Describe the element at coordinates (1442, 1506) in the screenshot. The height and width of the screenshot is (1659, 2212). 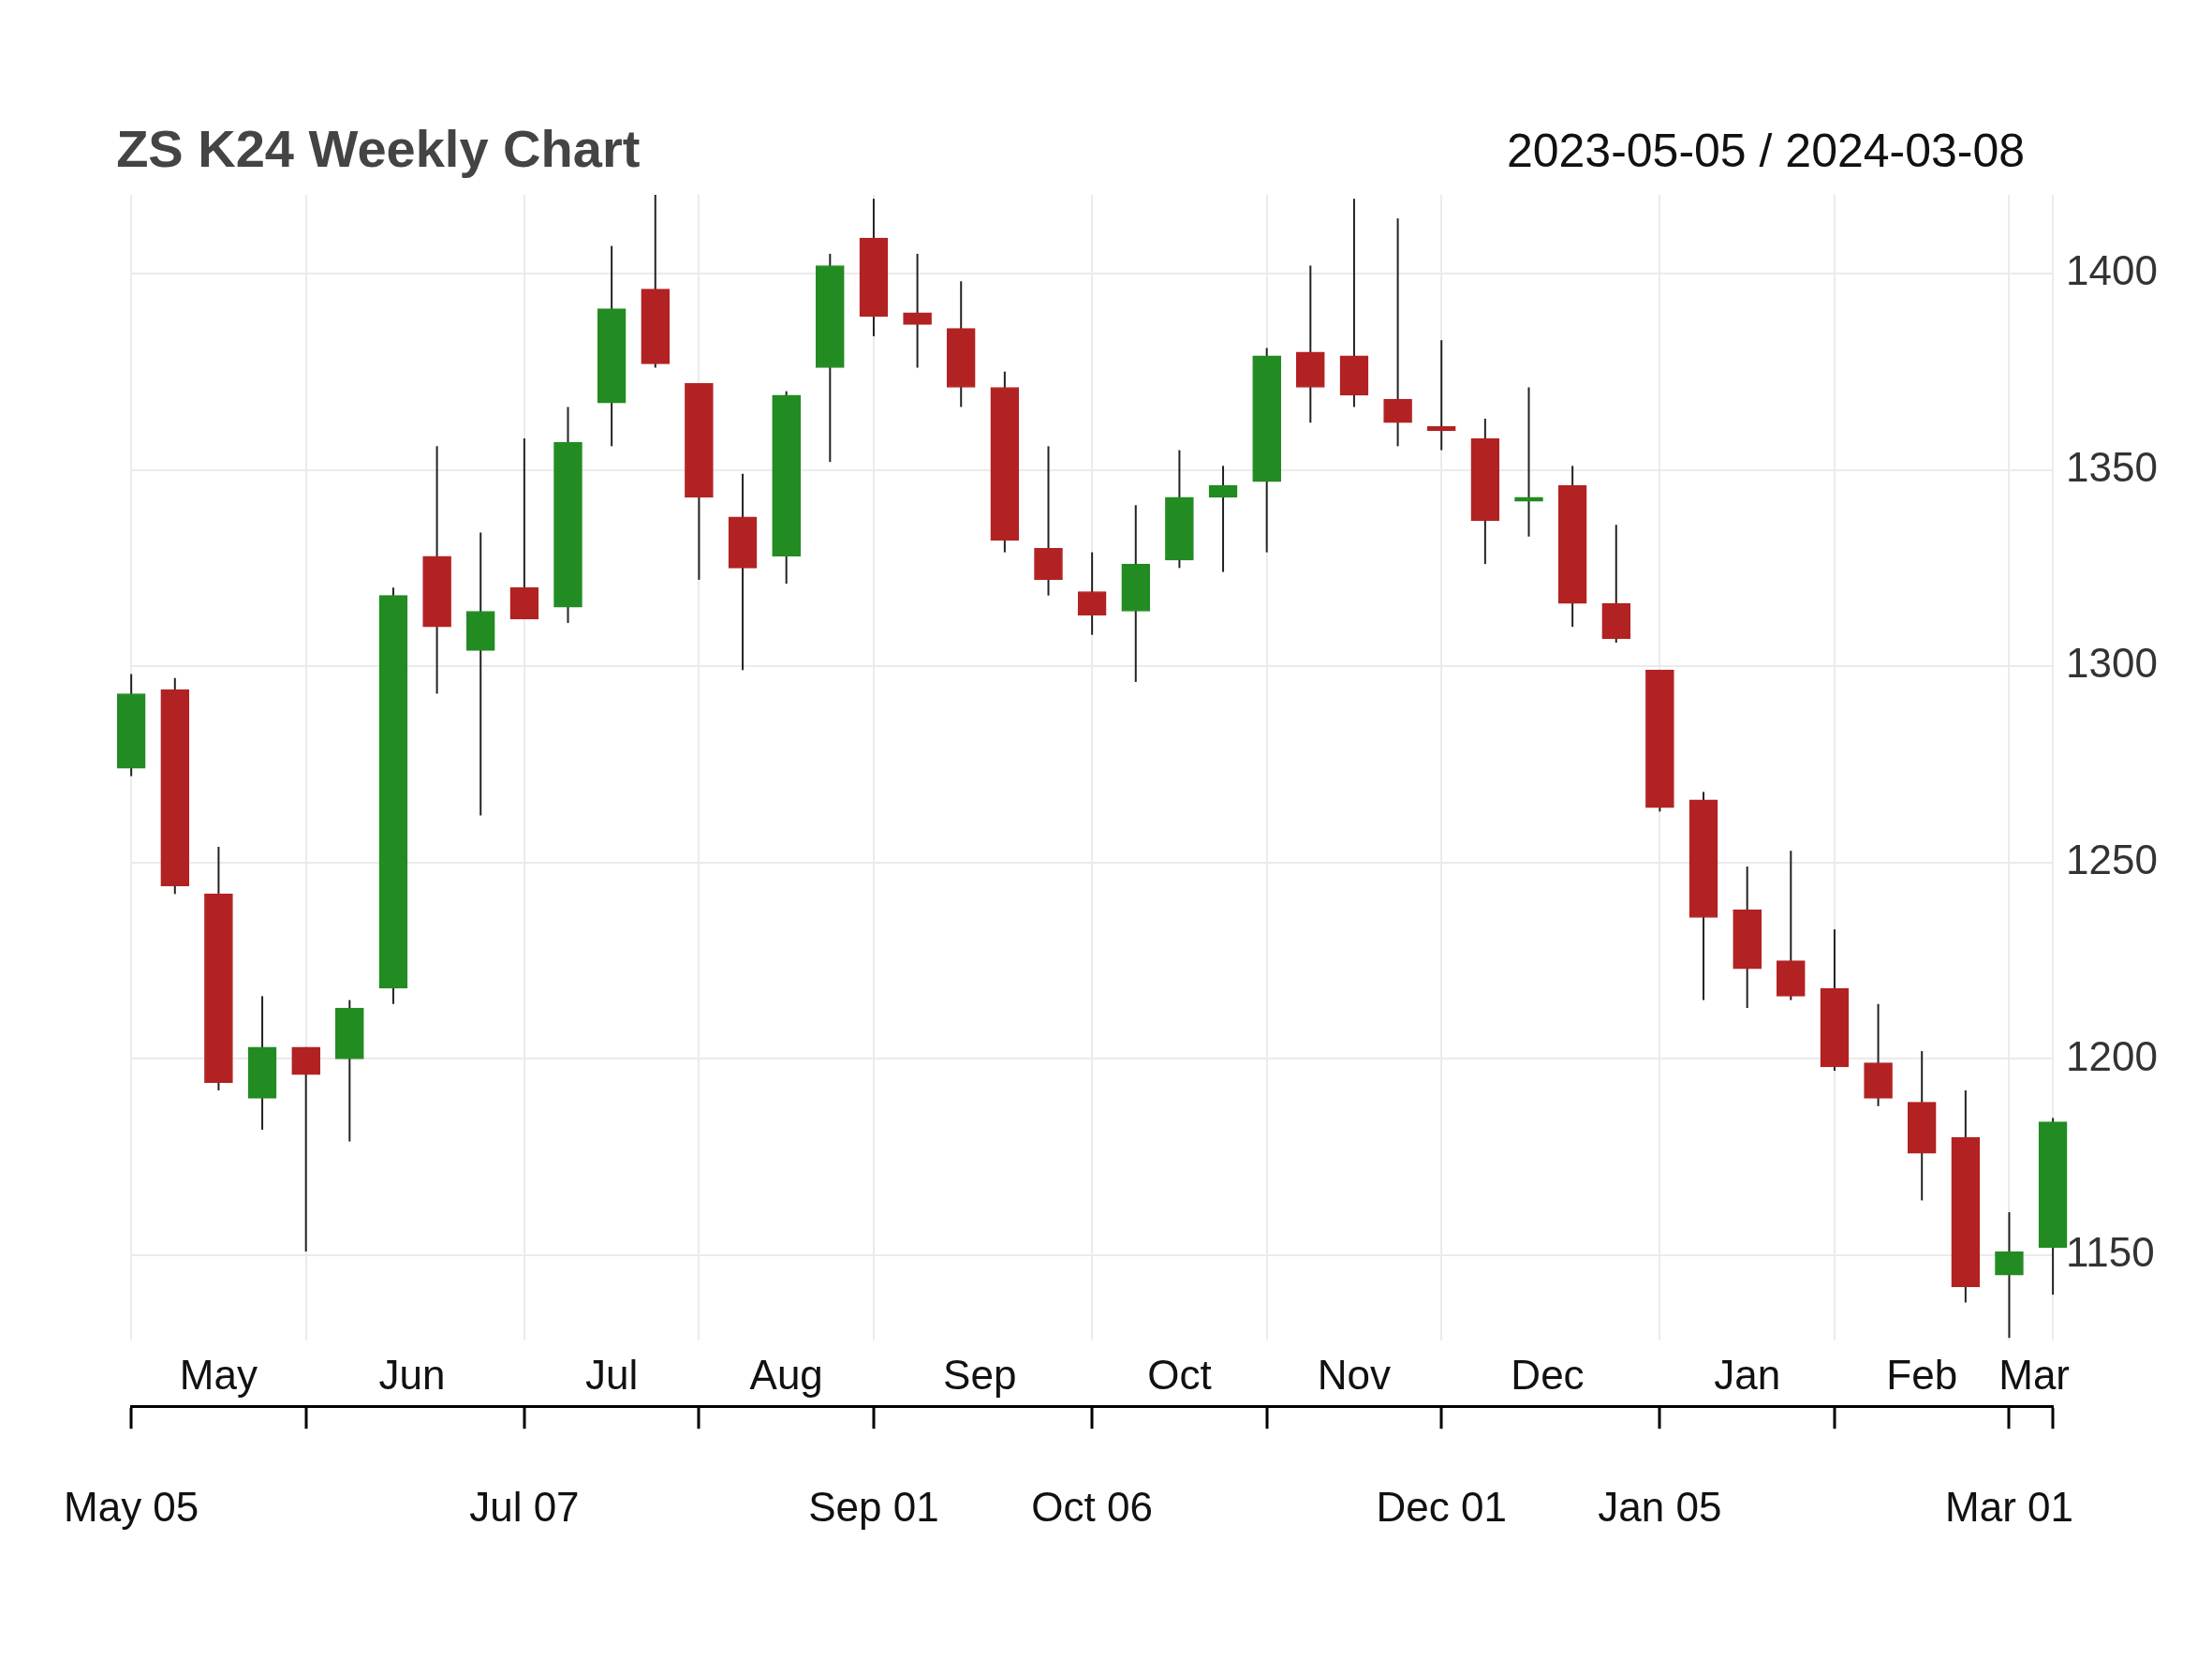
I see `x-tick-label: Dec 01` at that location.